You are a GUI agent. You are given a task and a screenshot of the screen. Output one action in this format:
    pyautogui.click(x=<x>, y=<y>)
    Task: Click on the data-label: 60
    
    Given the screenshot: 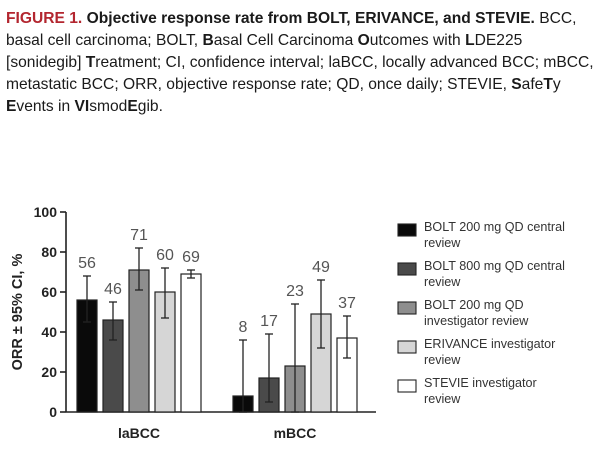 What is the action you would take?
    pyautogui.click(x=165, y=255)
    